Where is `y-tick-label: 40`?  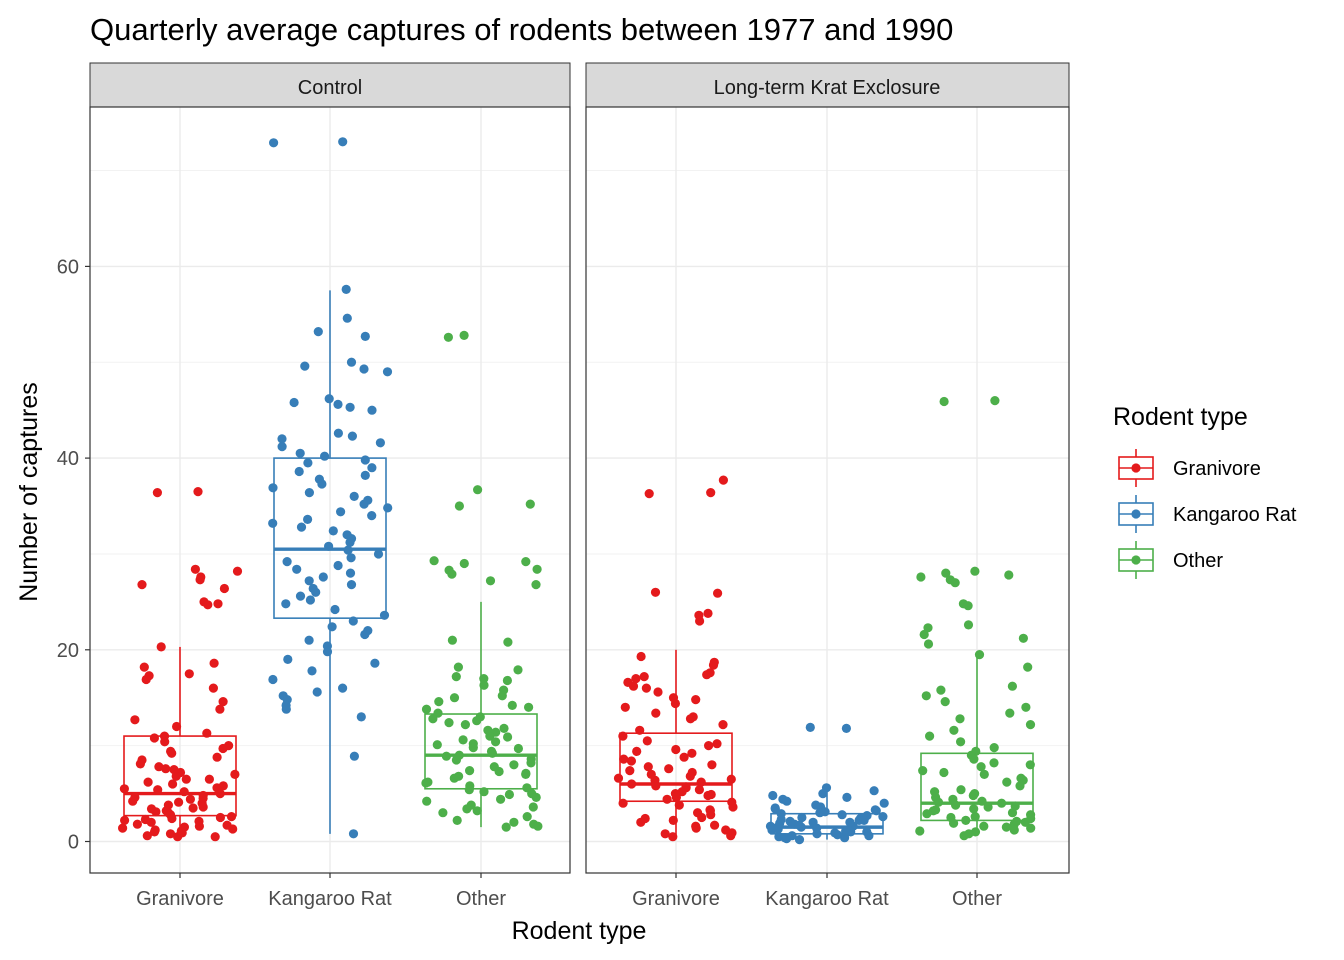
y-tick-label: 40 is located at coordinates (68, 459).